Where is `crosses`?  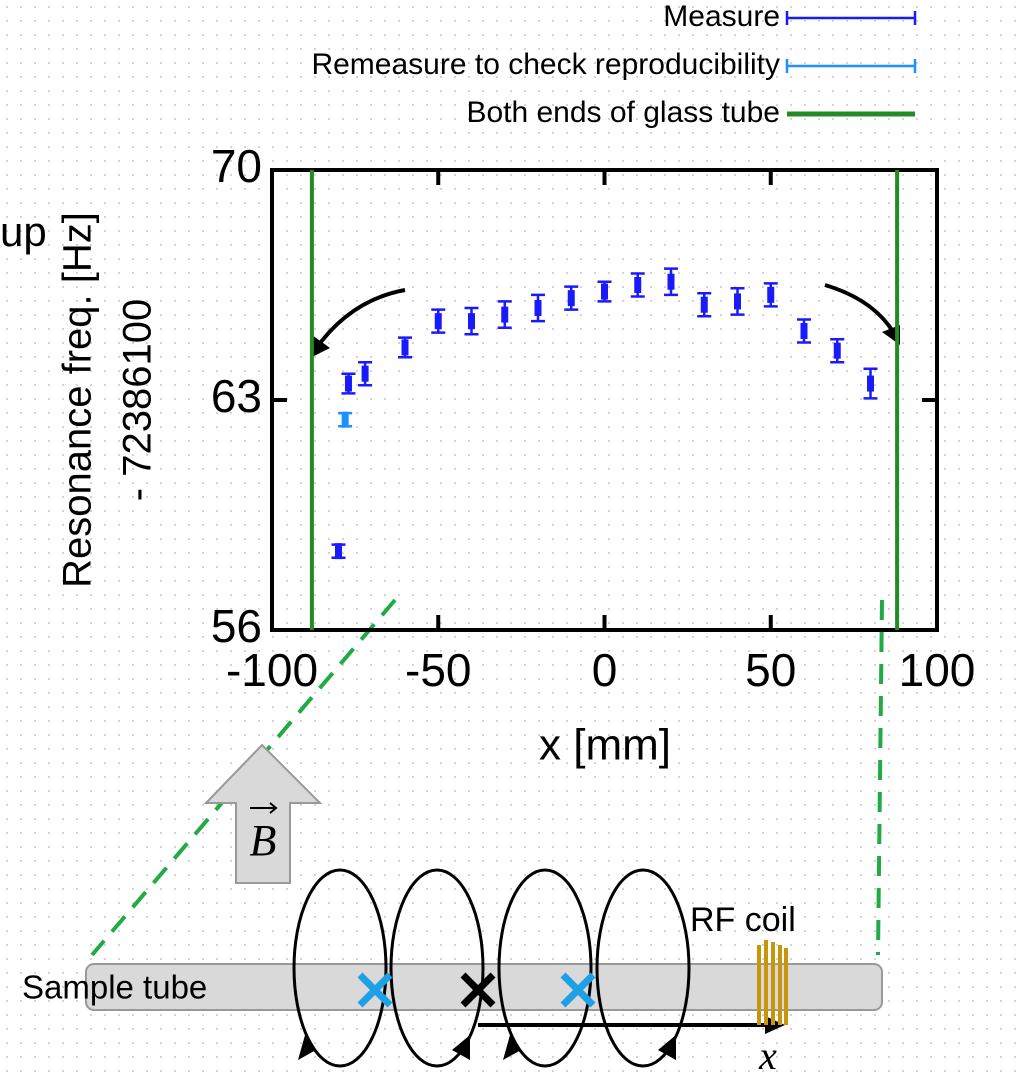 crosses is located at coordinates (476, 990).